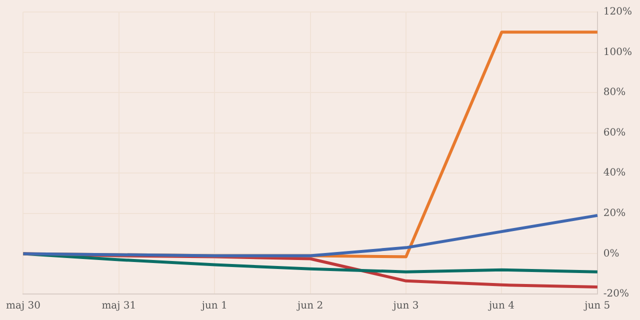 The image size is (640, 320). I want to click on y-tick-label: 60%, so click(614, 132).